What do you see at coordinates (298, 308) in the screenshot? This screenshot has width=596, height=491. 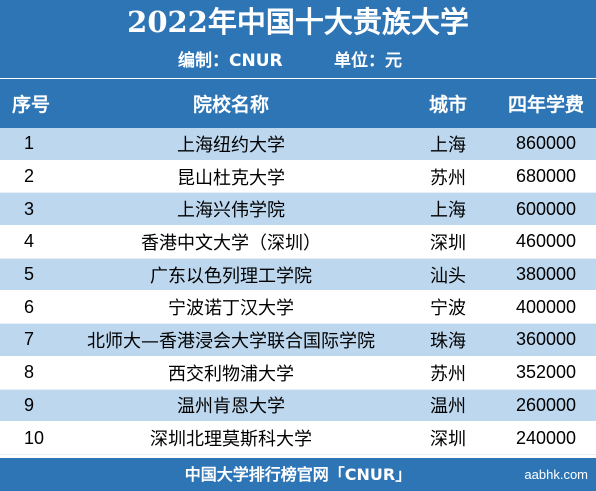 I see `table-row: 6 宁波诺丁汉大学 宁波 400000` at bounding box center [298, 308].